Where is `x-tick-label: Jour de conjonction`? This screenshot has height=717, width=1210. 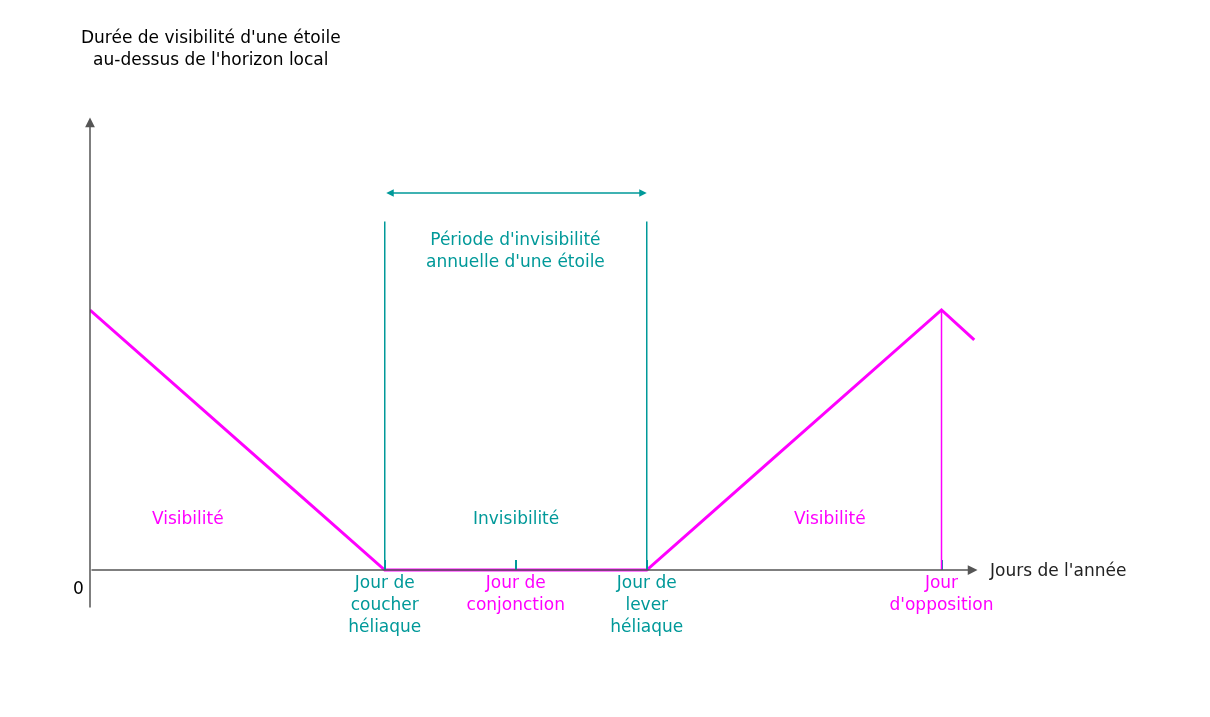
x-tick-label: Jour de conjonction is located at coordinates (515, 593).